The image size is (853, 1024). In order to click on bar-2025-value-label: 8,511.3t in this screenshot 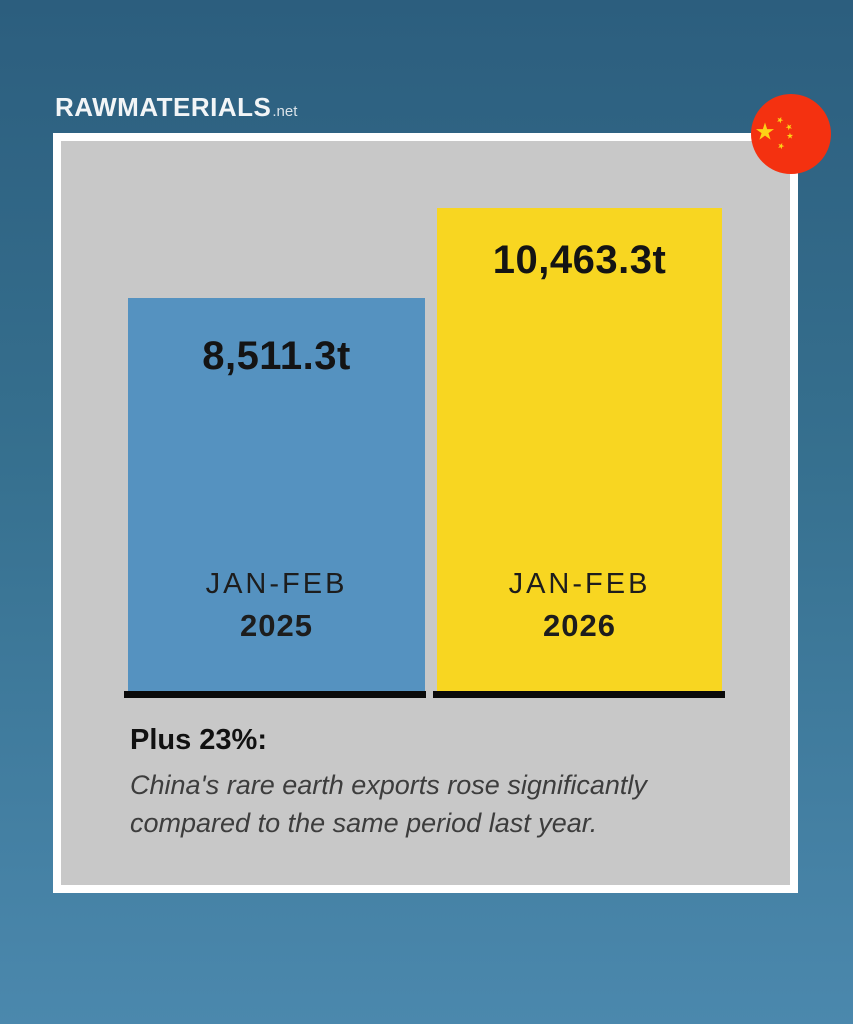, I will do `click(276, 356)`.